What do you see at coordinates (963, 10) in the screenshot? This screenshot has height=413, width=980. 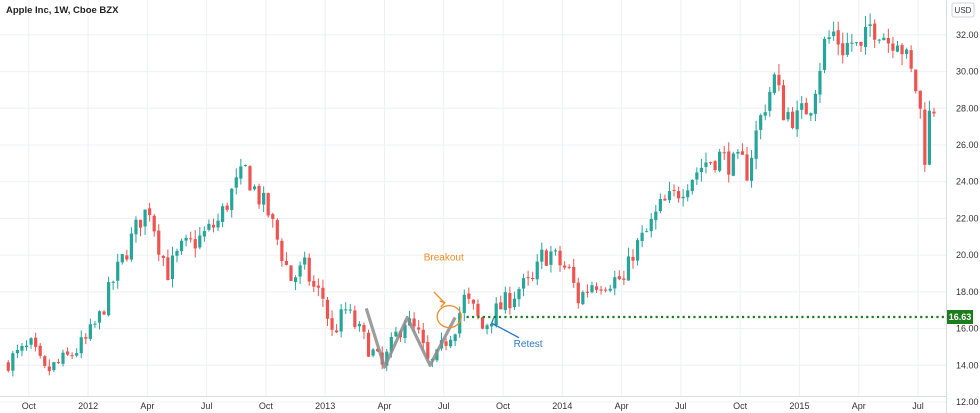 I see `currency-button: USD` at bounding box center [963, 10].